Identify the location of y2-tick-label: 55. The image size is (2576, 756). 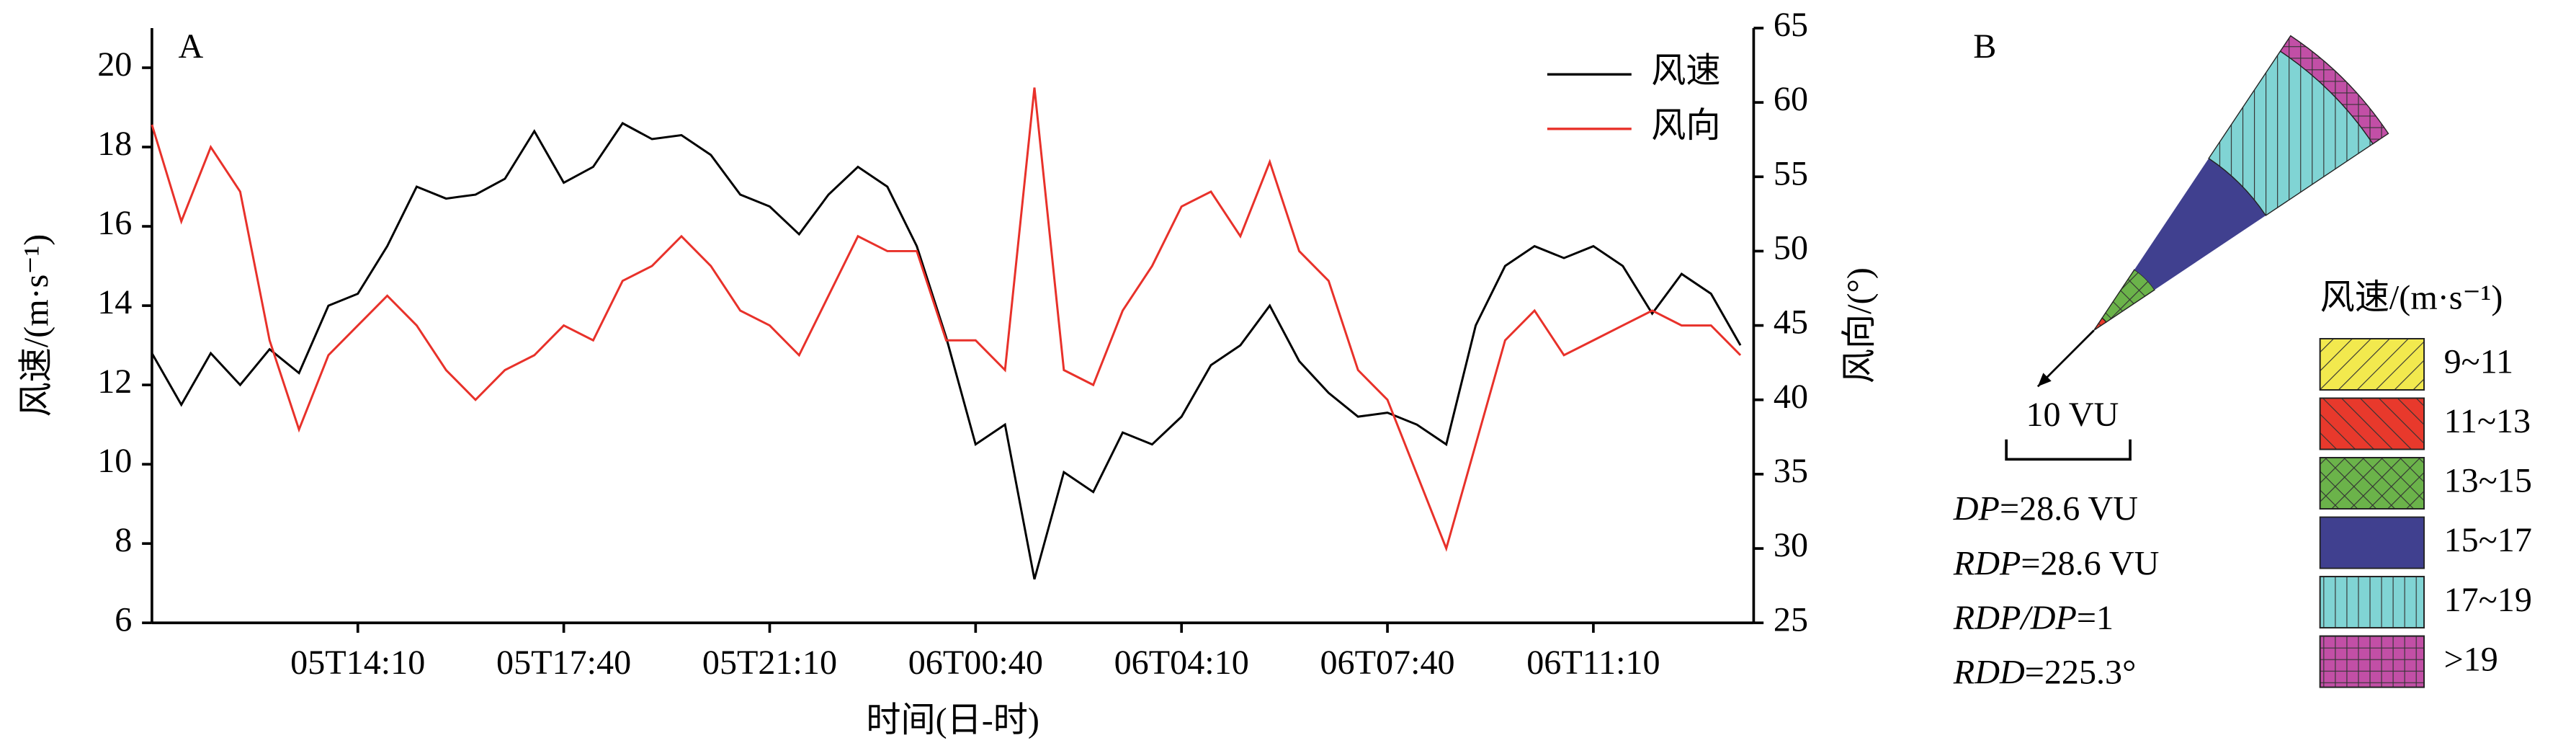
(1791, 173).